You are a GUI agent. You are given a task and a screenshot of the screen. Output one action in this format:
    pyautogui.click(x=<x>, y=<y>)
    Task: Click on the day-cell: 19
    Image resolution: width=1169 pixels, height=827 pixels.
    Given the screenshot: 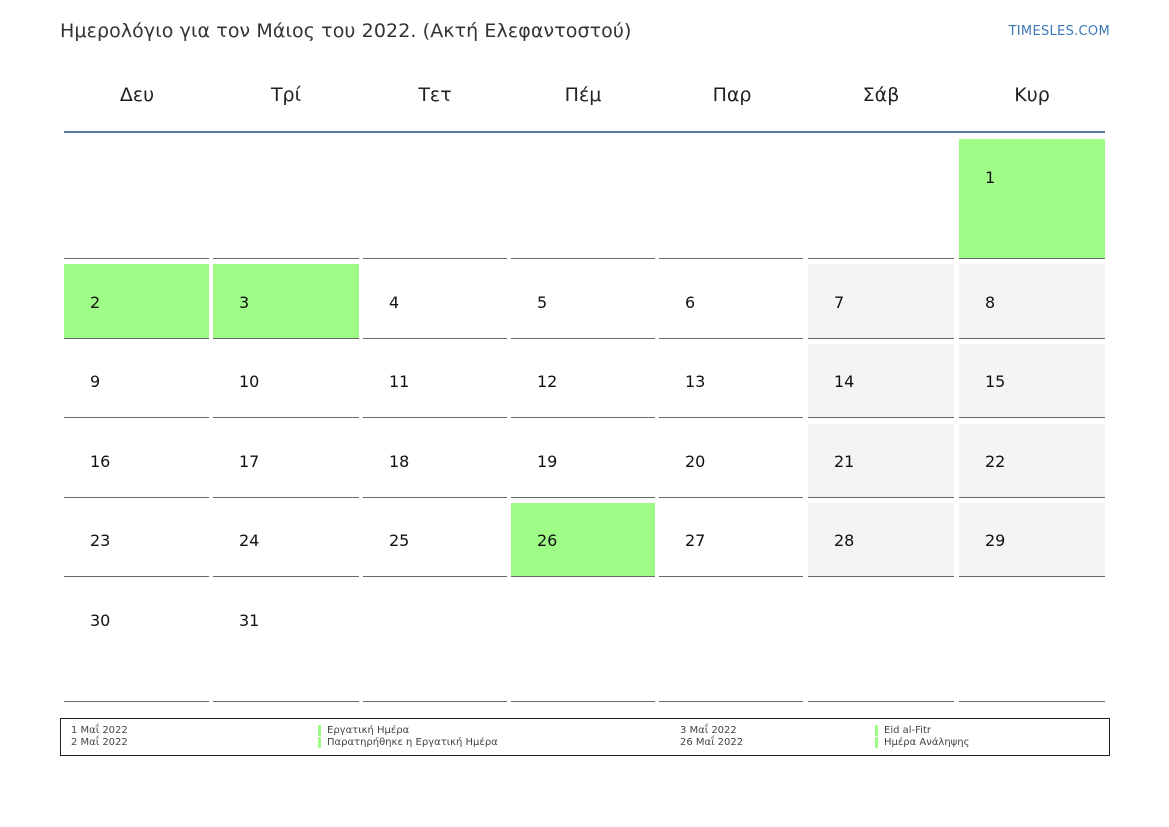 What is the action you would take?
    pyautogui.click(x=583, y=461)
    